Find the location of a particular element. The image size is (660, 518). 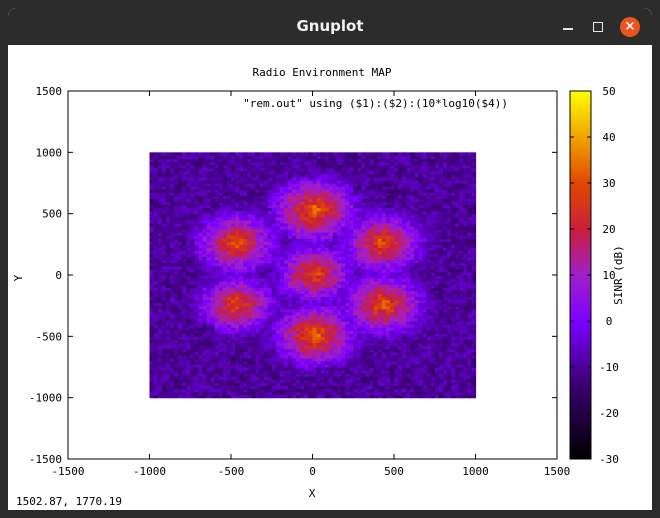

maximize-button is located at coordinates (598, 27).